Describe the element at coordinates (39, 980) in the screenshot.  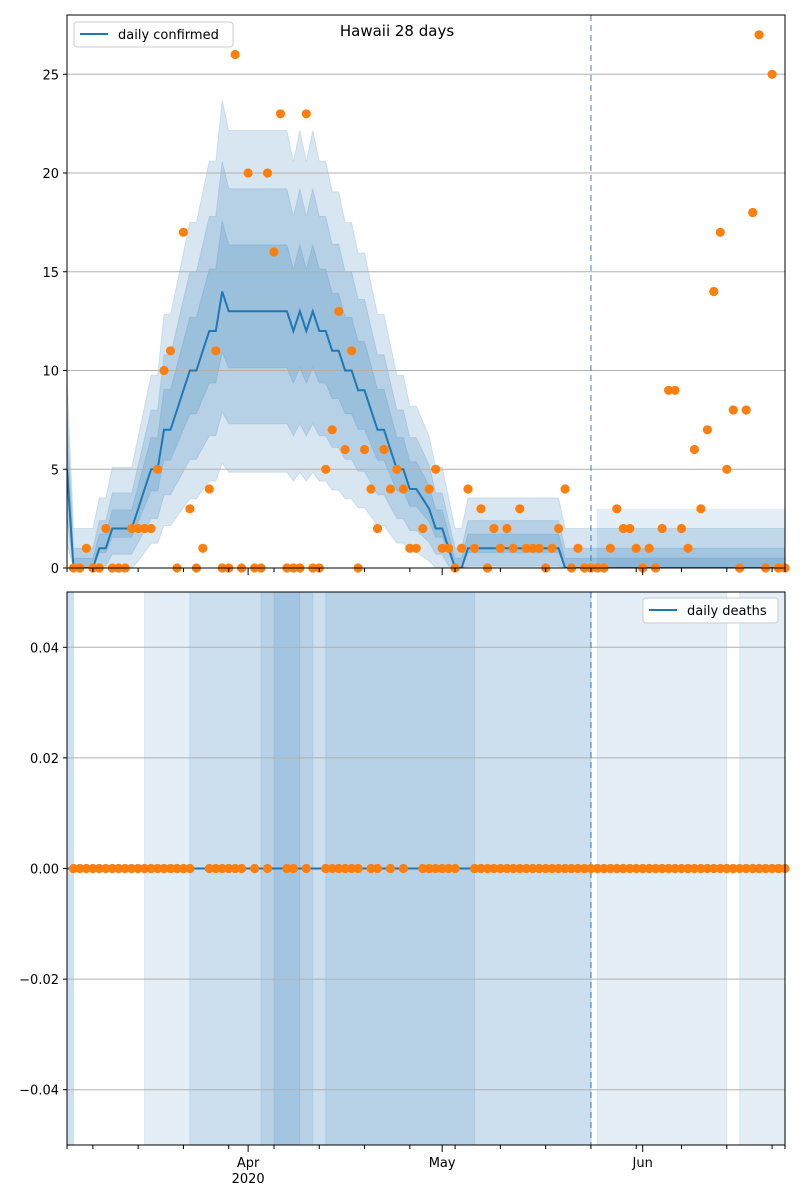
I see `deaths-y-tick-label: −0.02` at that location.